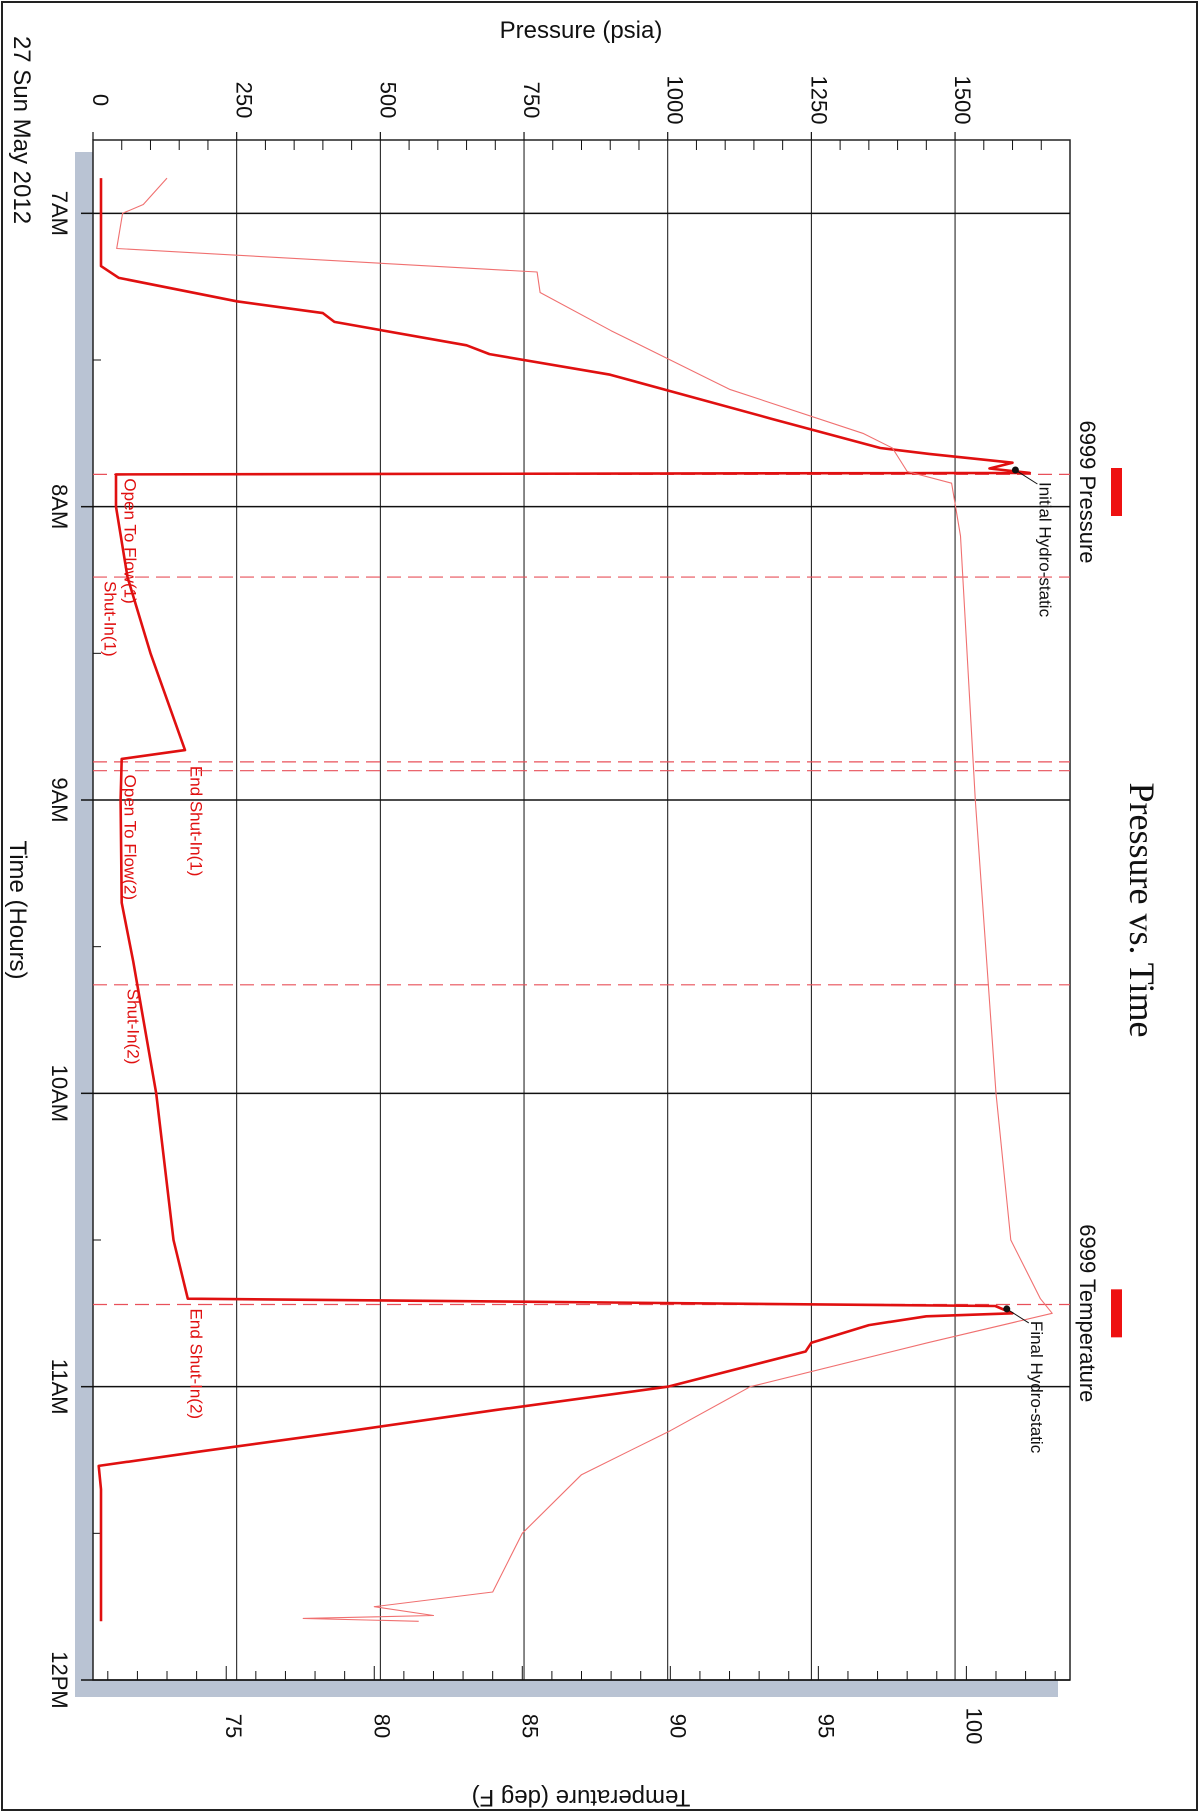 This screenshot has height=1812, width=1199. Describe the element at coordinates (1036, 1387) in the screenshot. I see `annotation-label: Final Hydro-static` at that location.